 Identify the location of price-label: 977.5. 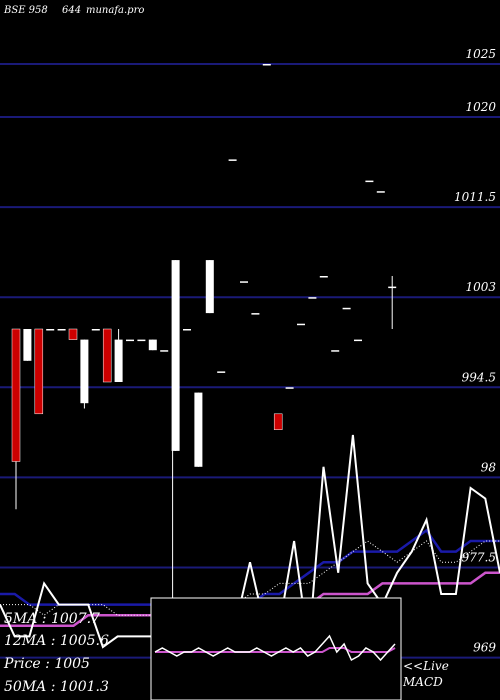
(479, 558).